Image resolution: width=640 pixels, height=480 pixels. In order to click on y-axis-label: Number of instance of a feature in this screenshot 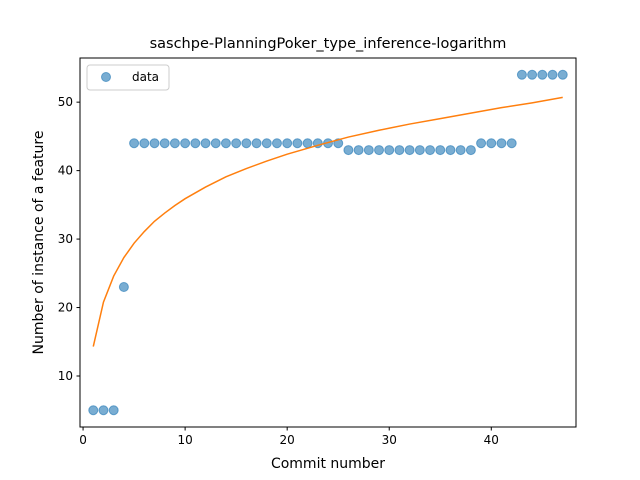, I will do `click(39, 243)`.